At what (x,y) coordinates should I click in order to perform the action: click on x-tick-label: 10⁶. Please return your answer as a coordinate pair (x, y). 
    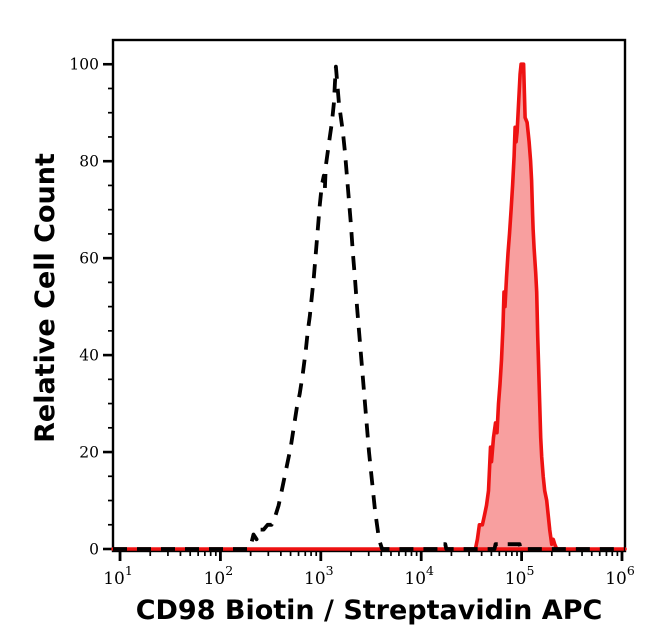
    Looking at the image, I should click on (620, 576).